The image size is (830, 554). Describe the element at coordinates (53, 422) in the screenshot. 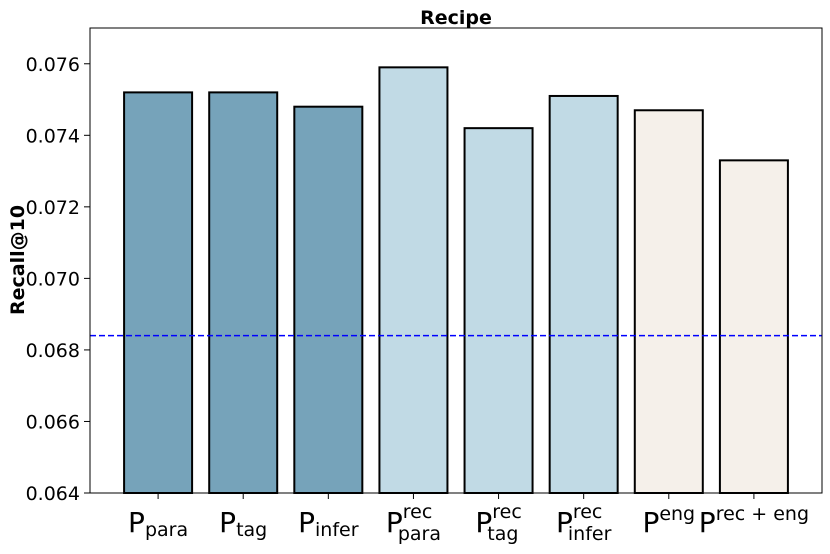

I see `y-tick-label-1: 0.066` at that location.